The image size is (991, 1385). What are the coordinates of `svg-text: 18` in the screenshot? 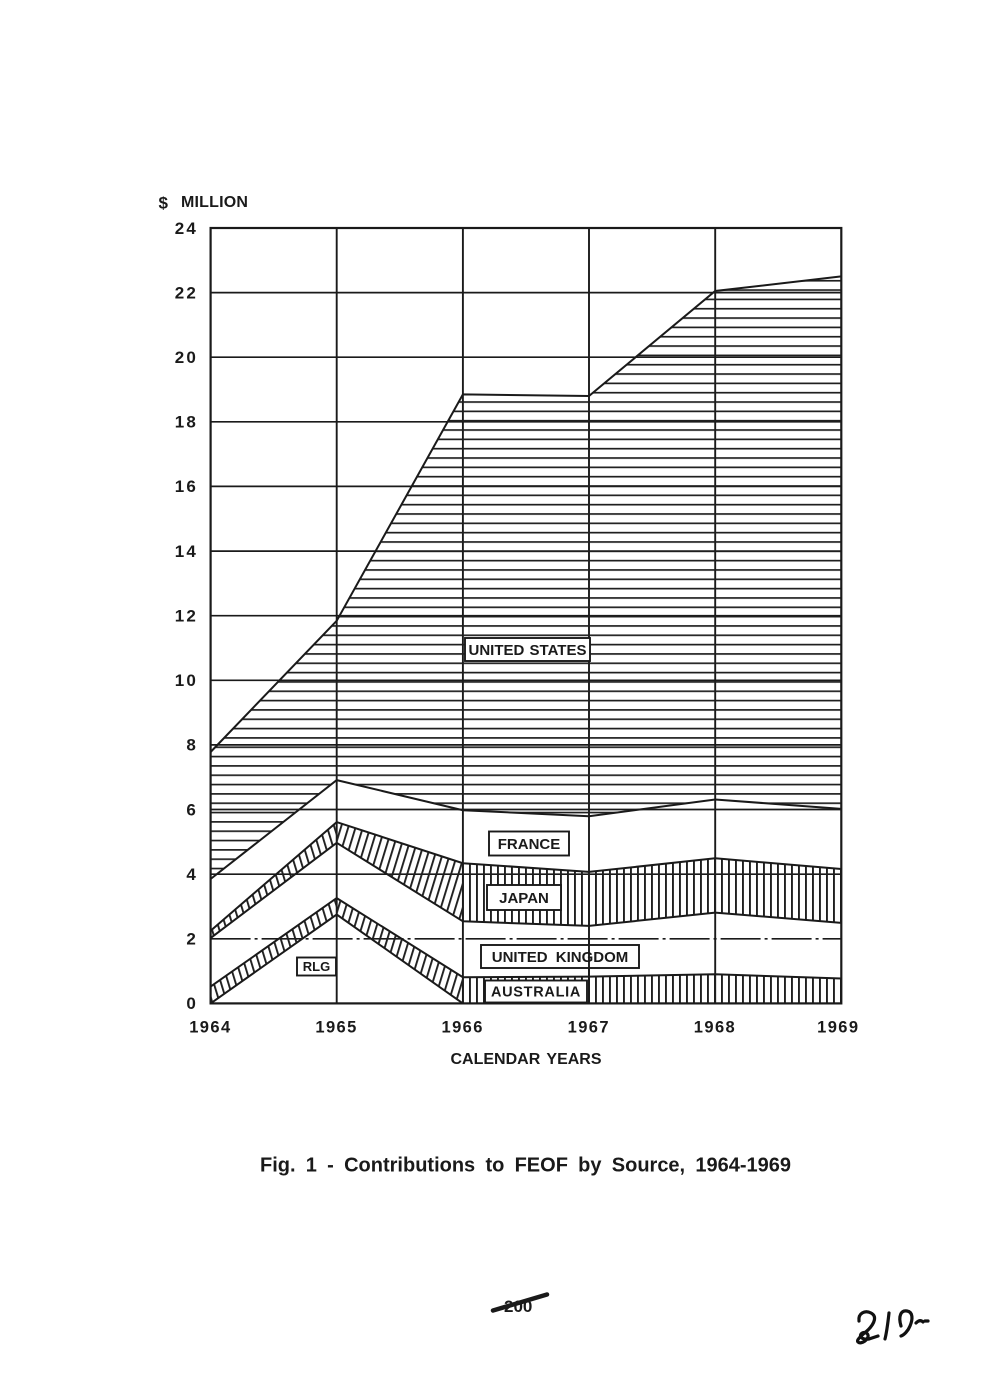 It's located at (186, 422).